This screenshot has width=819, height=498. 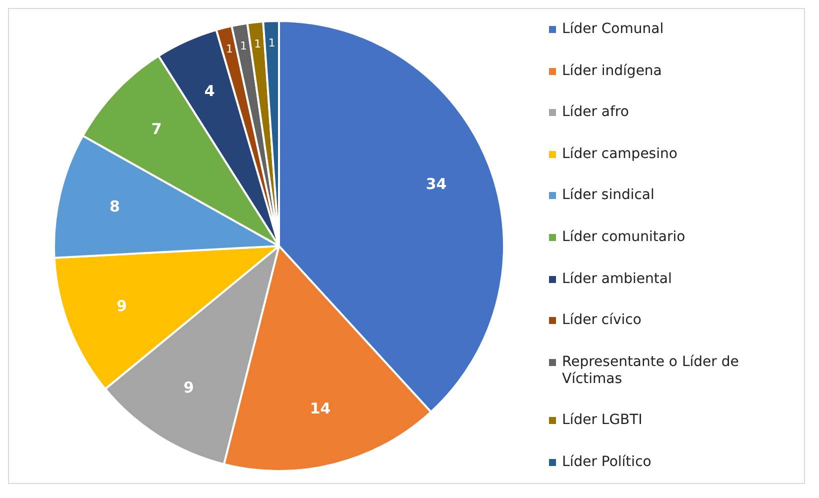 I want to click on data-label: 34, so click(x=436, y=183).